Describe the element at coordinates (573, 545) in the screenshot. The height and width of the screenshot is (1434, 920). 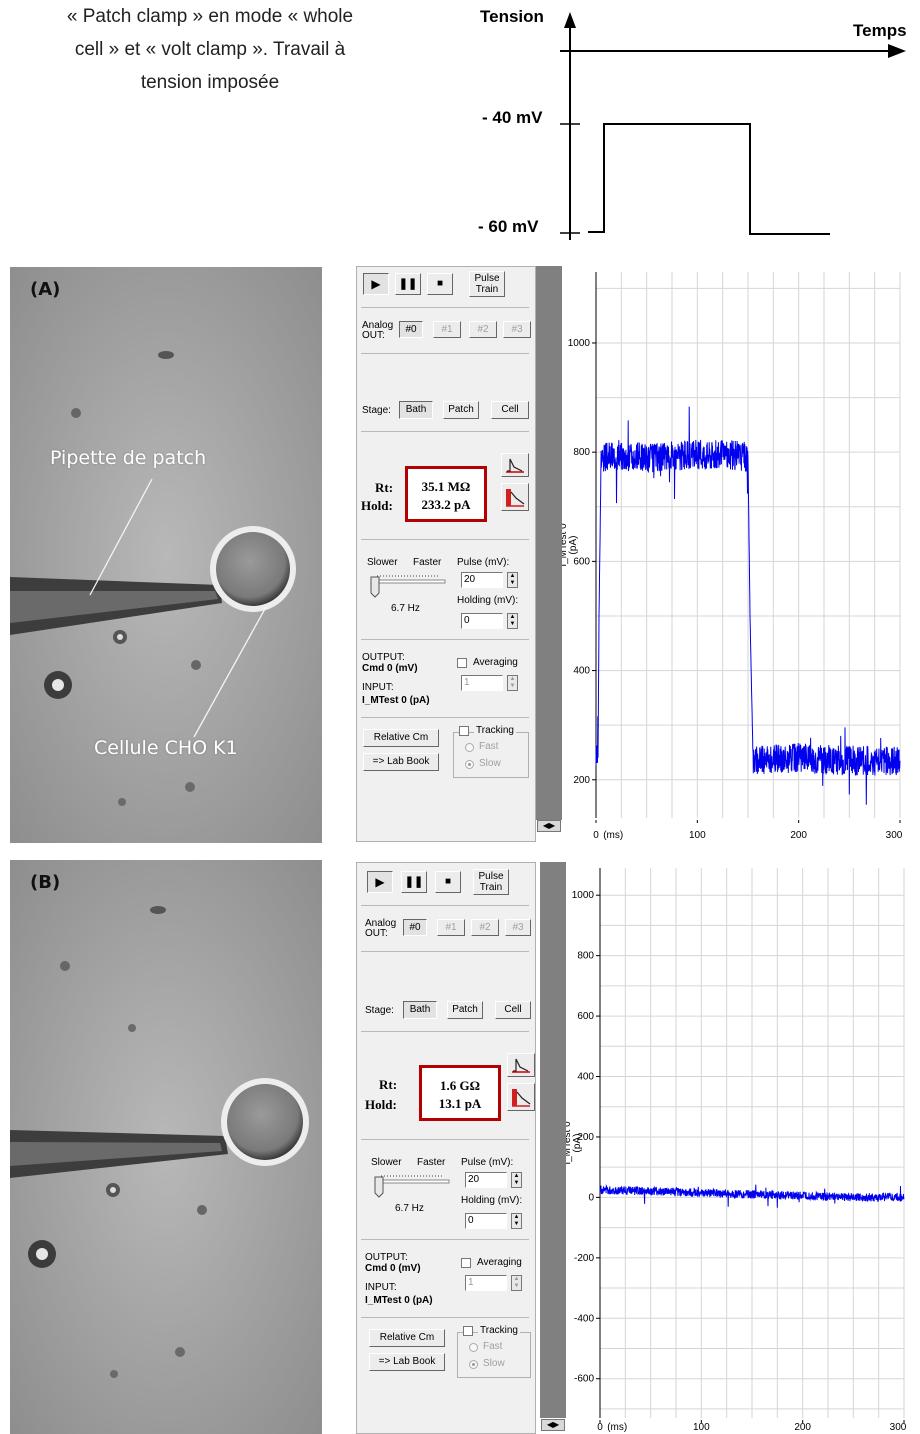
I see `y-axis-unit: (pA)` at that location.